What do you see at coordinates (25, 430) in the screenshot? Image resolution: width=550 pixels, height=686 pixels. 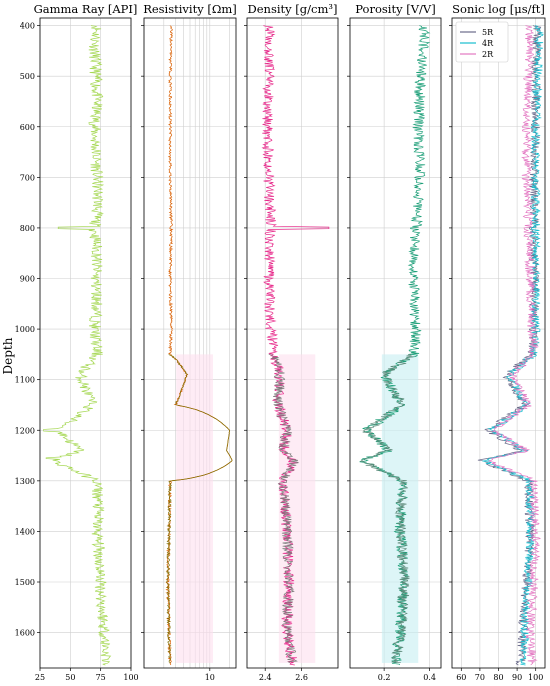 I see `y-tick-label: 1200` at bounding box center [25, 430].